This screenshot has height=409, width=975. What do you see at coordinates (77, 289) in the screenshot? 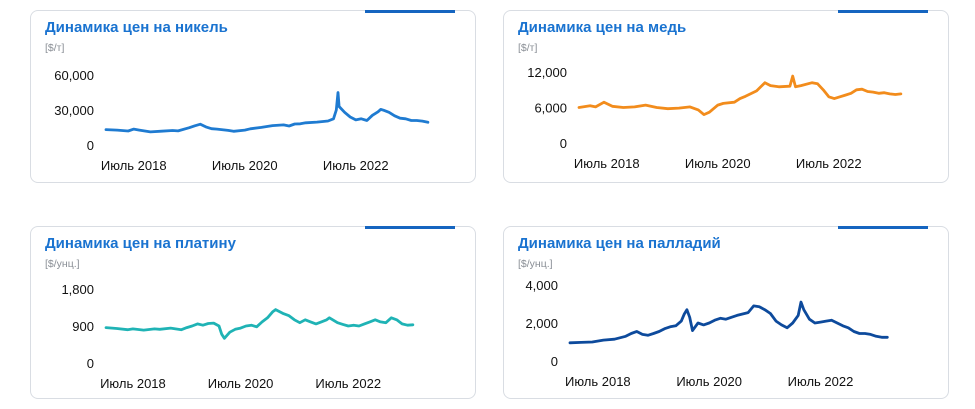
I see `y-tick-label: 1,800` at bounding box center [77, 289].